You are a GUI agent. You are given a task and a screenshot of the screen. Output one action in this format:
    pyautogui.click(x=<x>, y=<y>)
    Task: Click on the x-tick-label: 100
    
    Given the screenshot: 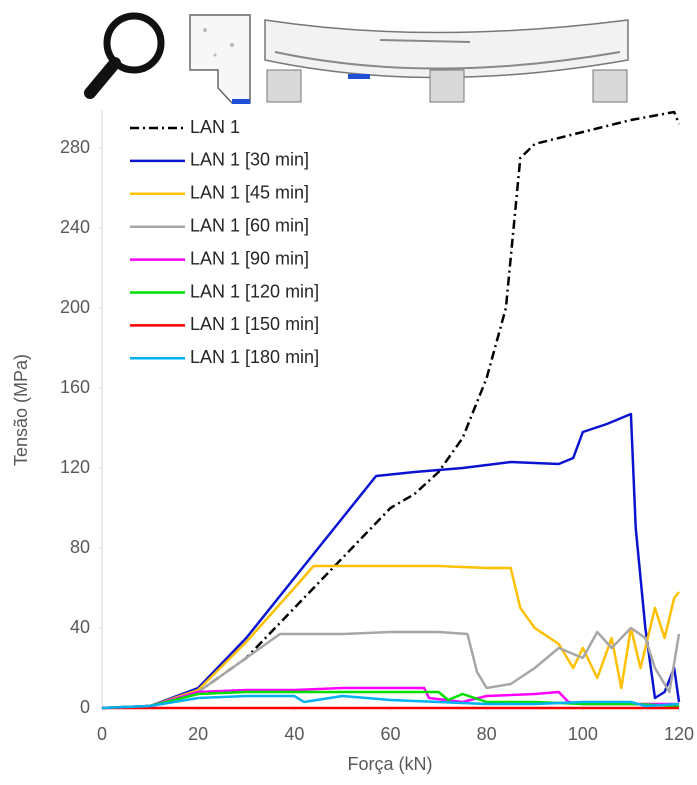 What is the action you would take?
    pyautogui.click(x=583, y=734)
    